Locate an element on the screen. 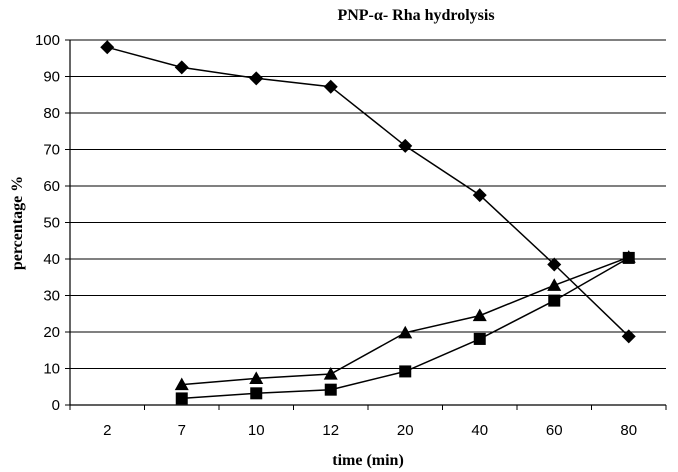 The width and height of the screenshot is (678, 472). y-tick-label-10: 10 is located at coordinates (51, 369).